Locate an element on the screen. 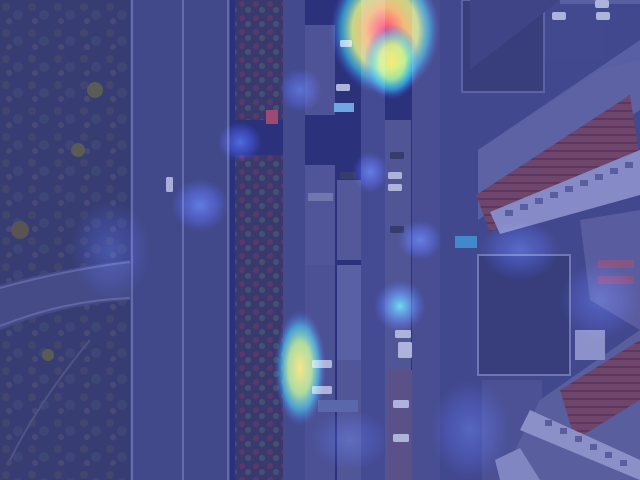 Image resolution: width=640 pixels, height=480 pixels. car is located at coordinates (169, 184).